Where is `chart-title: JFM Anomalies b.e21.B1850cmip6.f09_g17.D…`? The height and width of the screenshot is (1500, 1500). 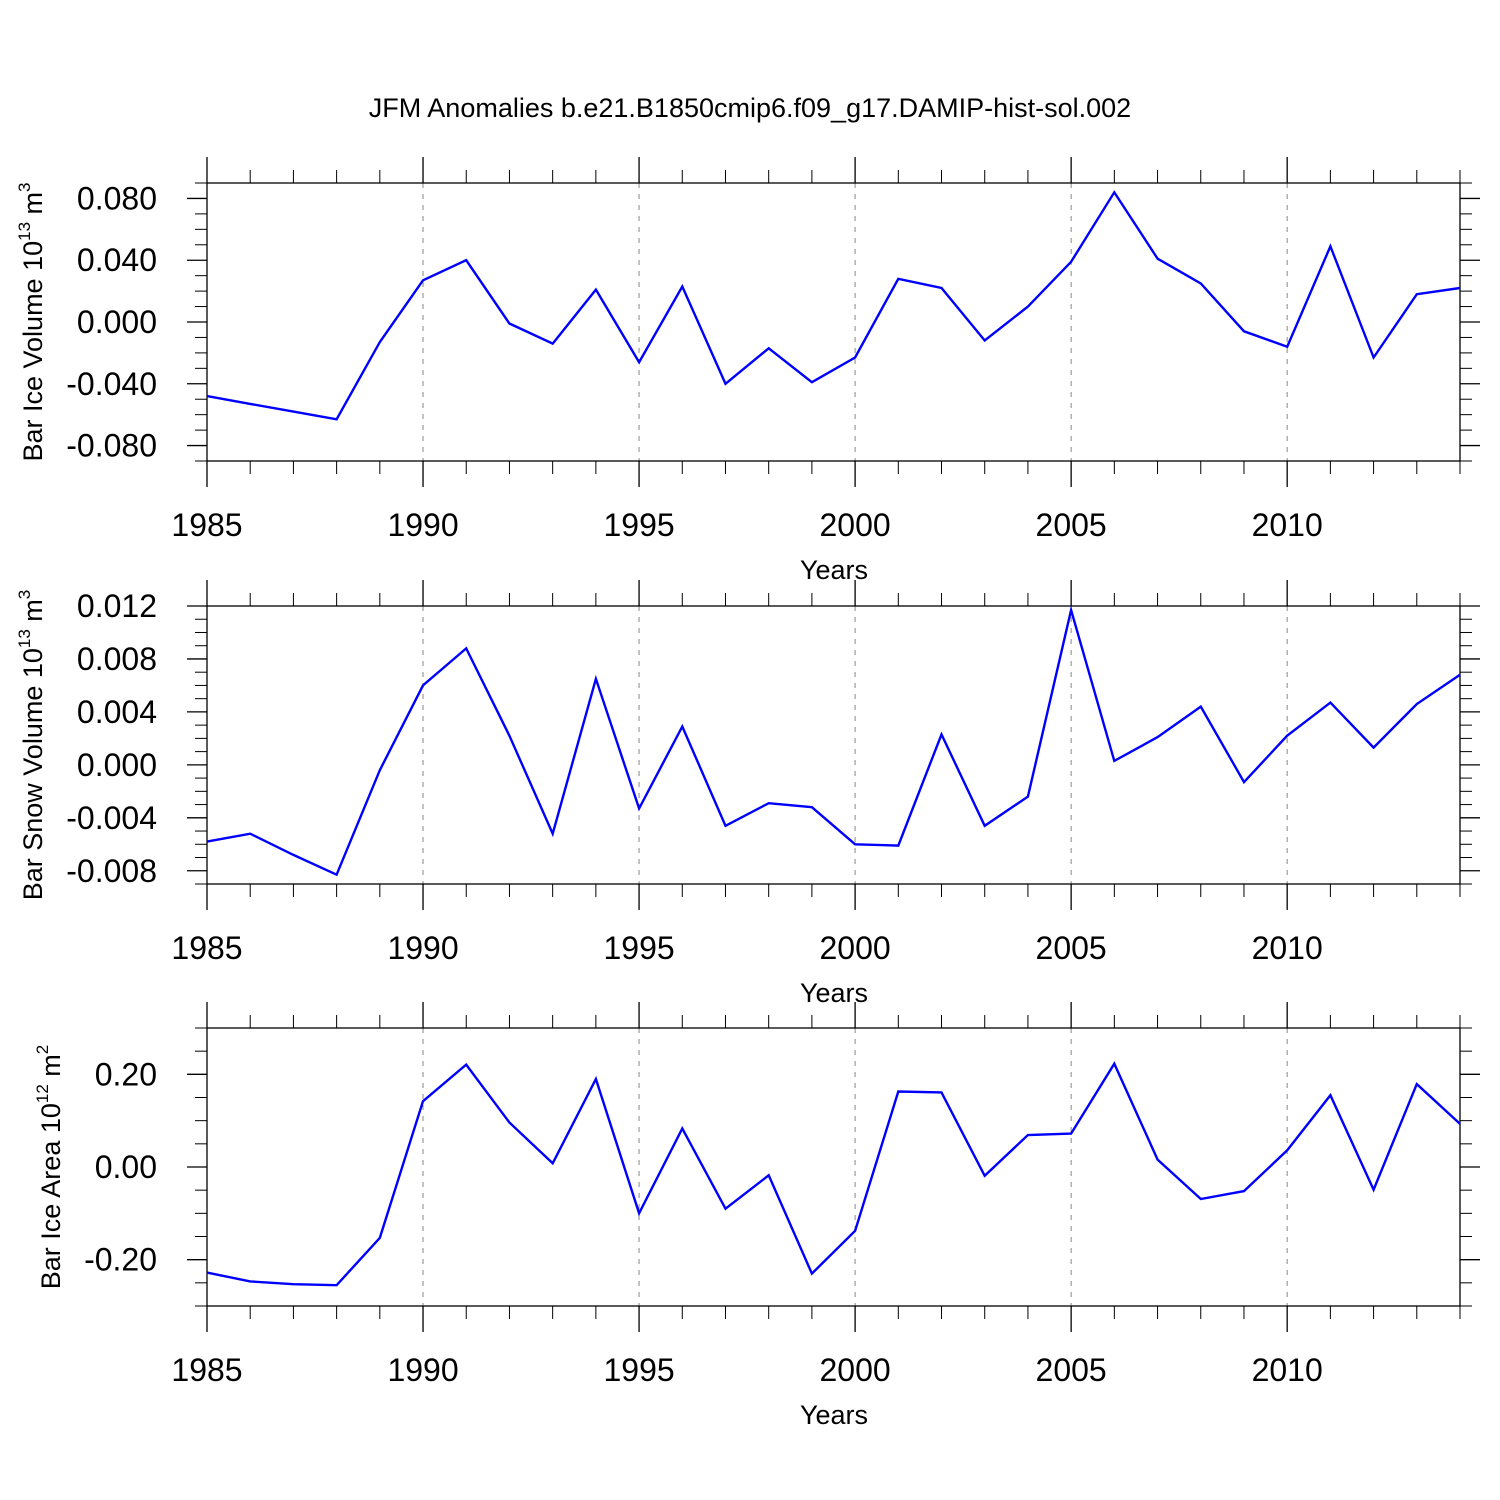 chart-title: JFM Anomalies b.e21.B1850cmip6.f09_g17.D… is located at coordinates (750, 108).